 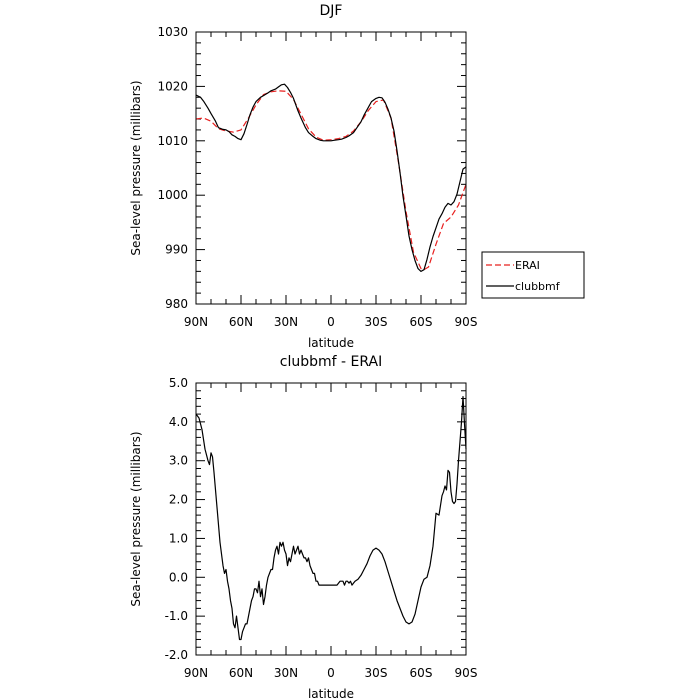 I want to click on top-x-axis-label: latitude, so click(x=331, y=343).